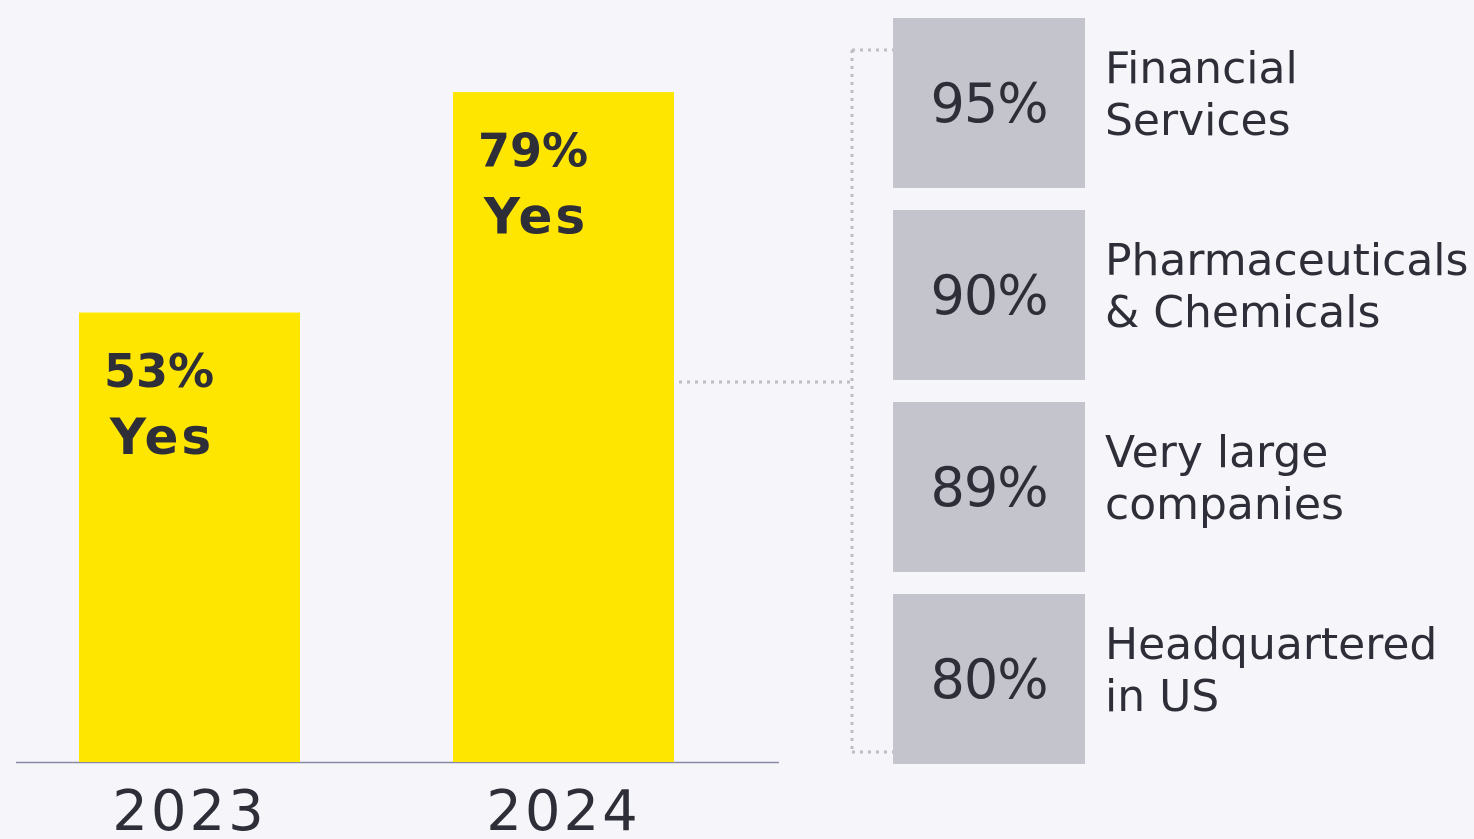 Image resolution: width=1474 pixels, height=839 pixels. Describe the element at coordinates (159, 371) in the screenshot. I see `value-label: 53%` at that location.